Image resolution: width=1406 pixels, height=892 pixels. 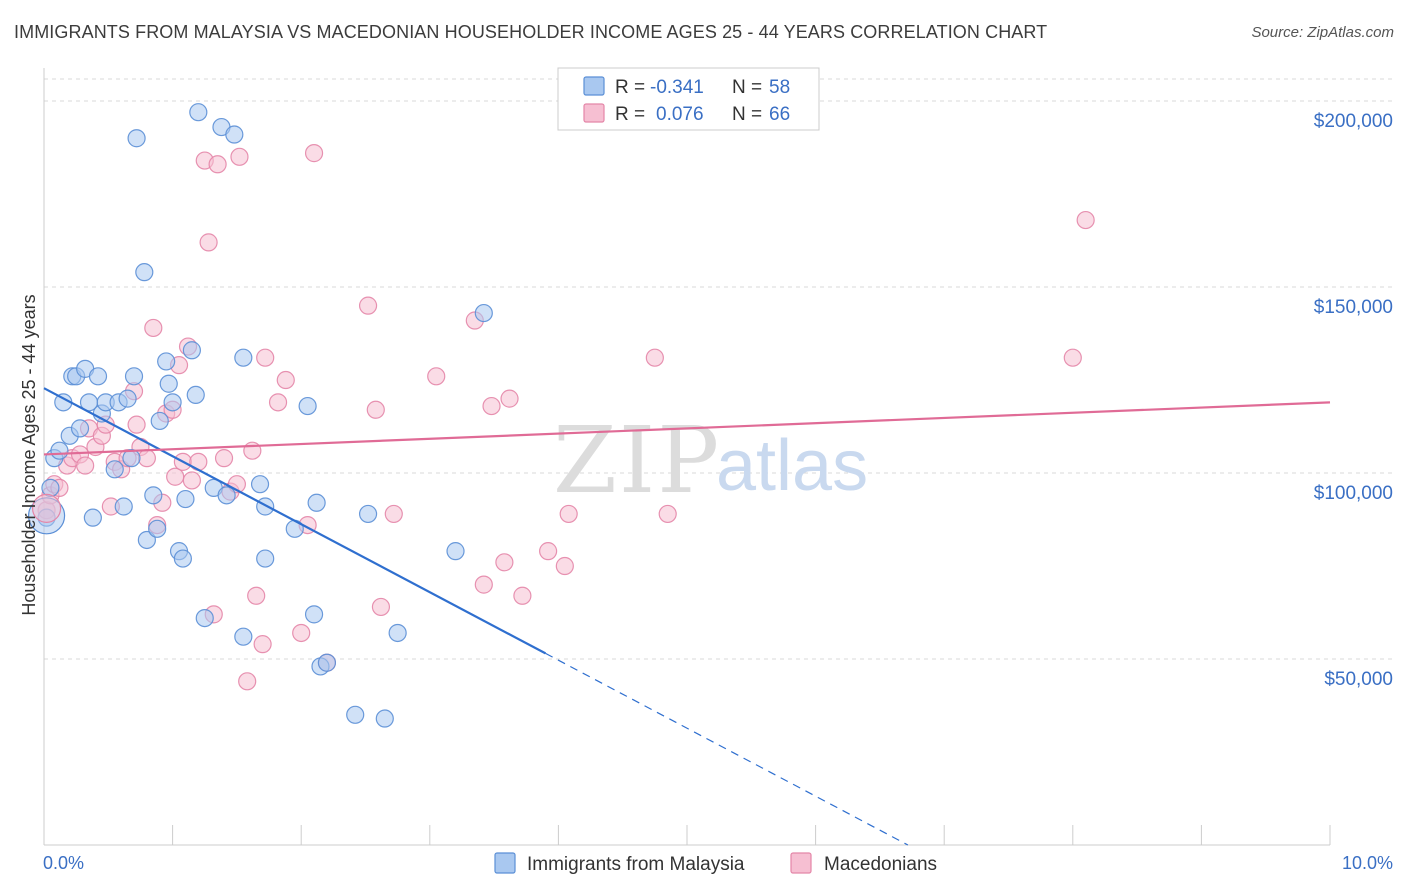 I want to click on bottom-legend-swatch-malaysia, so click(x=505, y=863).